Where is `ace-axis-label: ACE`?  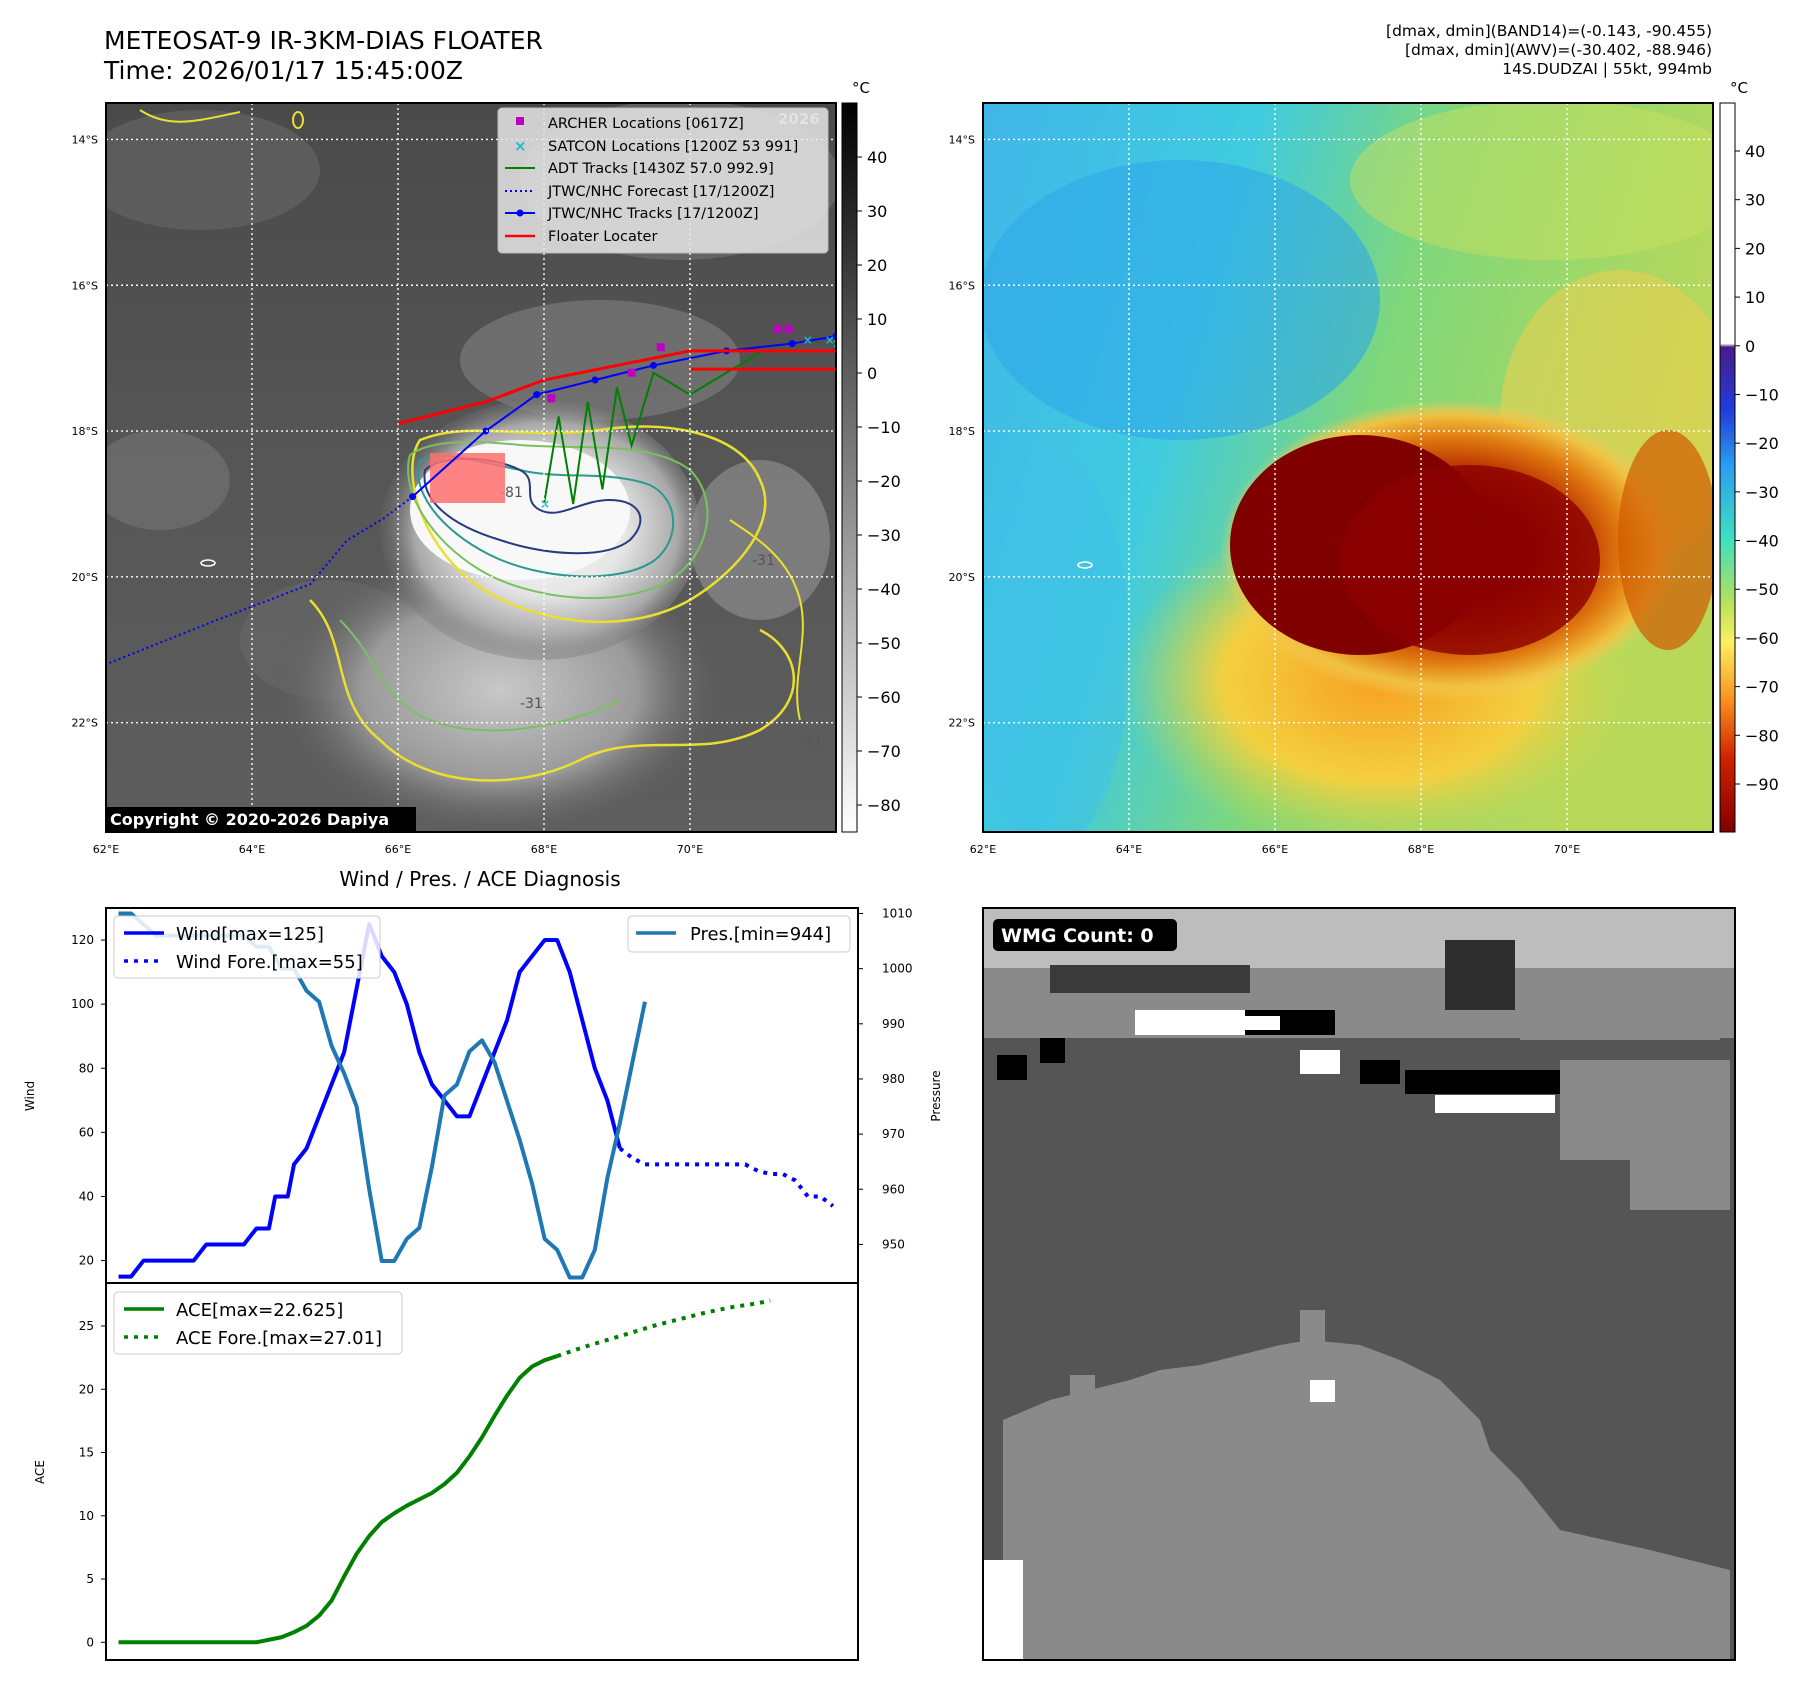
ace-axis-label: ACE is located at coordinates (40, 1472).